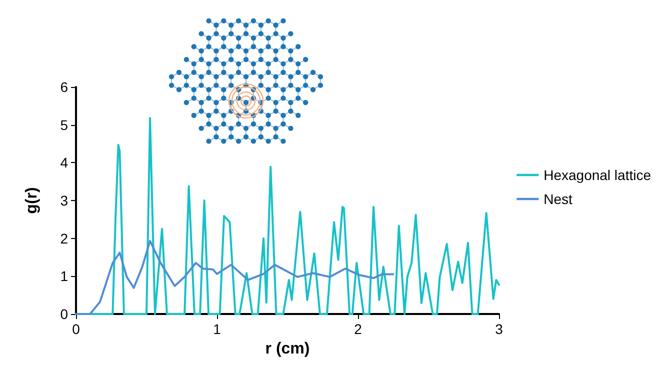 The width and height of the screenshot is (664, 374). What do you see at coordinates (64, 238) in the screenshot?
I see `y-tick-label: 2` at bounding box center [64, 238].